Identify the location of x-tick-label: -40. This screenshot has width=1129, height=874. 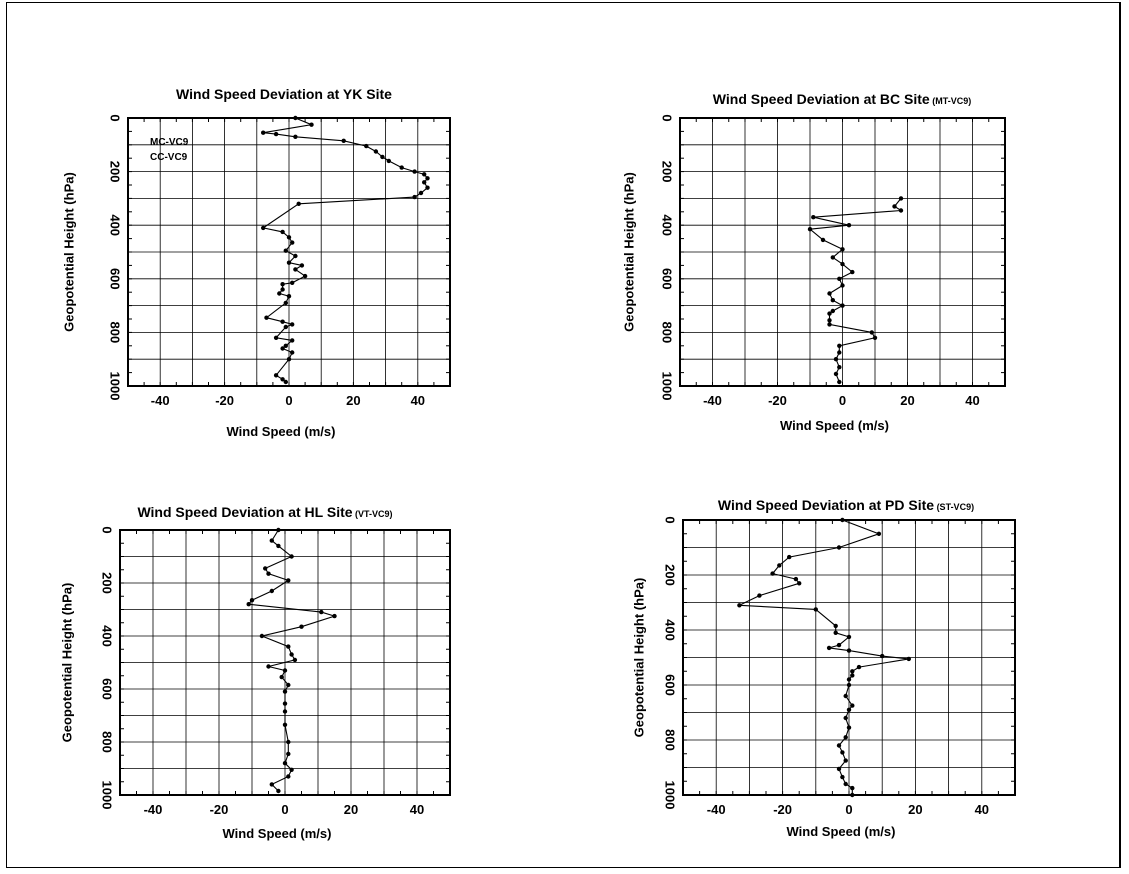
(153, 809).